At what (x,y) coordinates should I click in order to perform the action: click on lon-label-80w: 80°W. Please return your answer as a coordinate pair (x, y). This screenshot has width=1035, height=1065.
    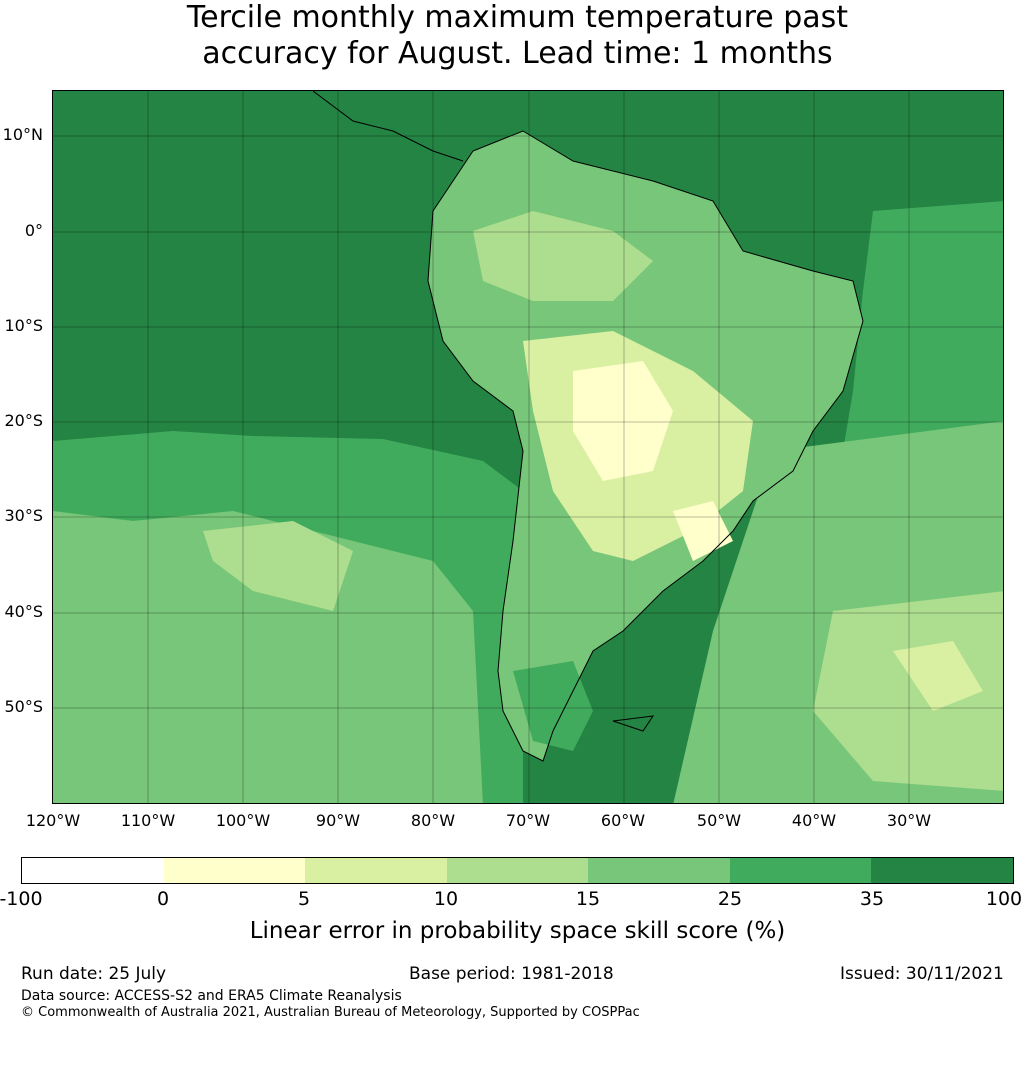
    Looking at the image, I should click on (433, 820).